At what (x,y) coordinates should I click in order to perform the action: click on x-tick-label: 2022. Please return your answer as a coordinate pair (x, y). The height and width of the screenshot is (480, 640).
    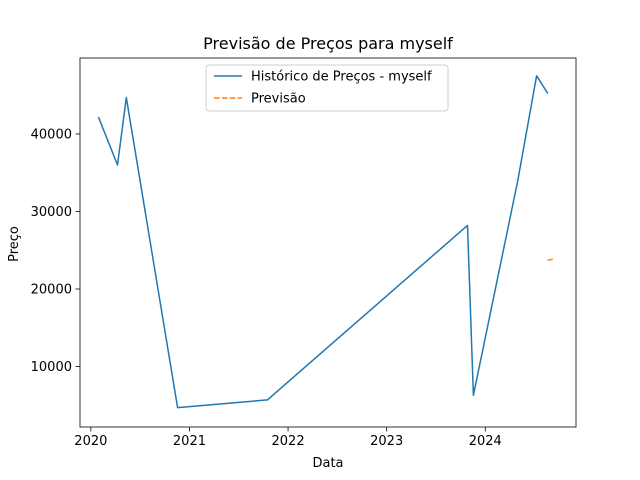
    Looking at the image, I should click on (288, 441).